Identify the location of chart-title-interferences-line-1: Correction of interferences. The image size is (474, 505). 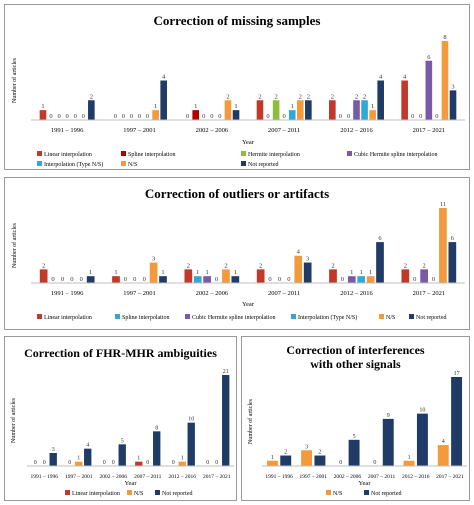
(355, 350).